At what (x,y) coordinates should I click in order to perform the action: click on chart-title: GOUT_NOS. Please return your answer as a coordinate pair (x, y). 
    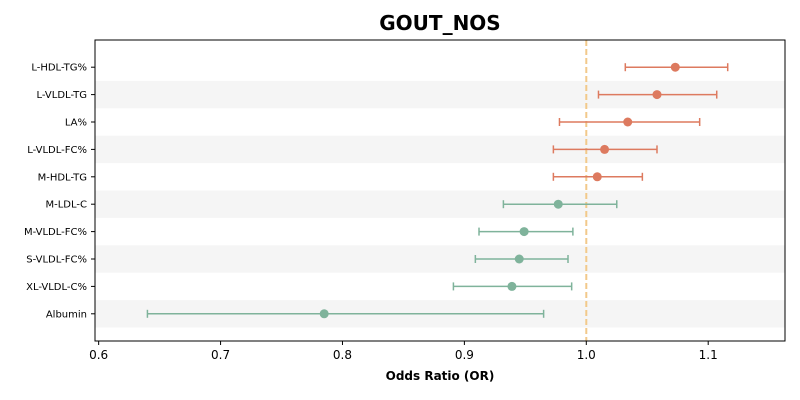
    Looking at the image, I should click on (439, 23).